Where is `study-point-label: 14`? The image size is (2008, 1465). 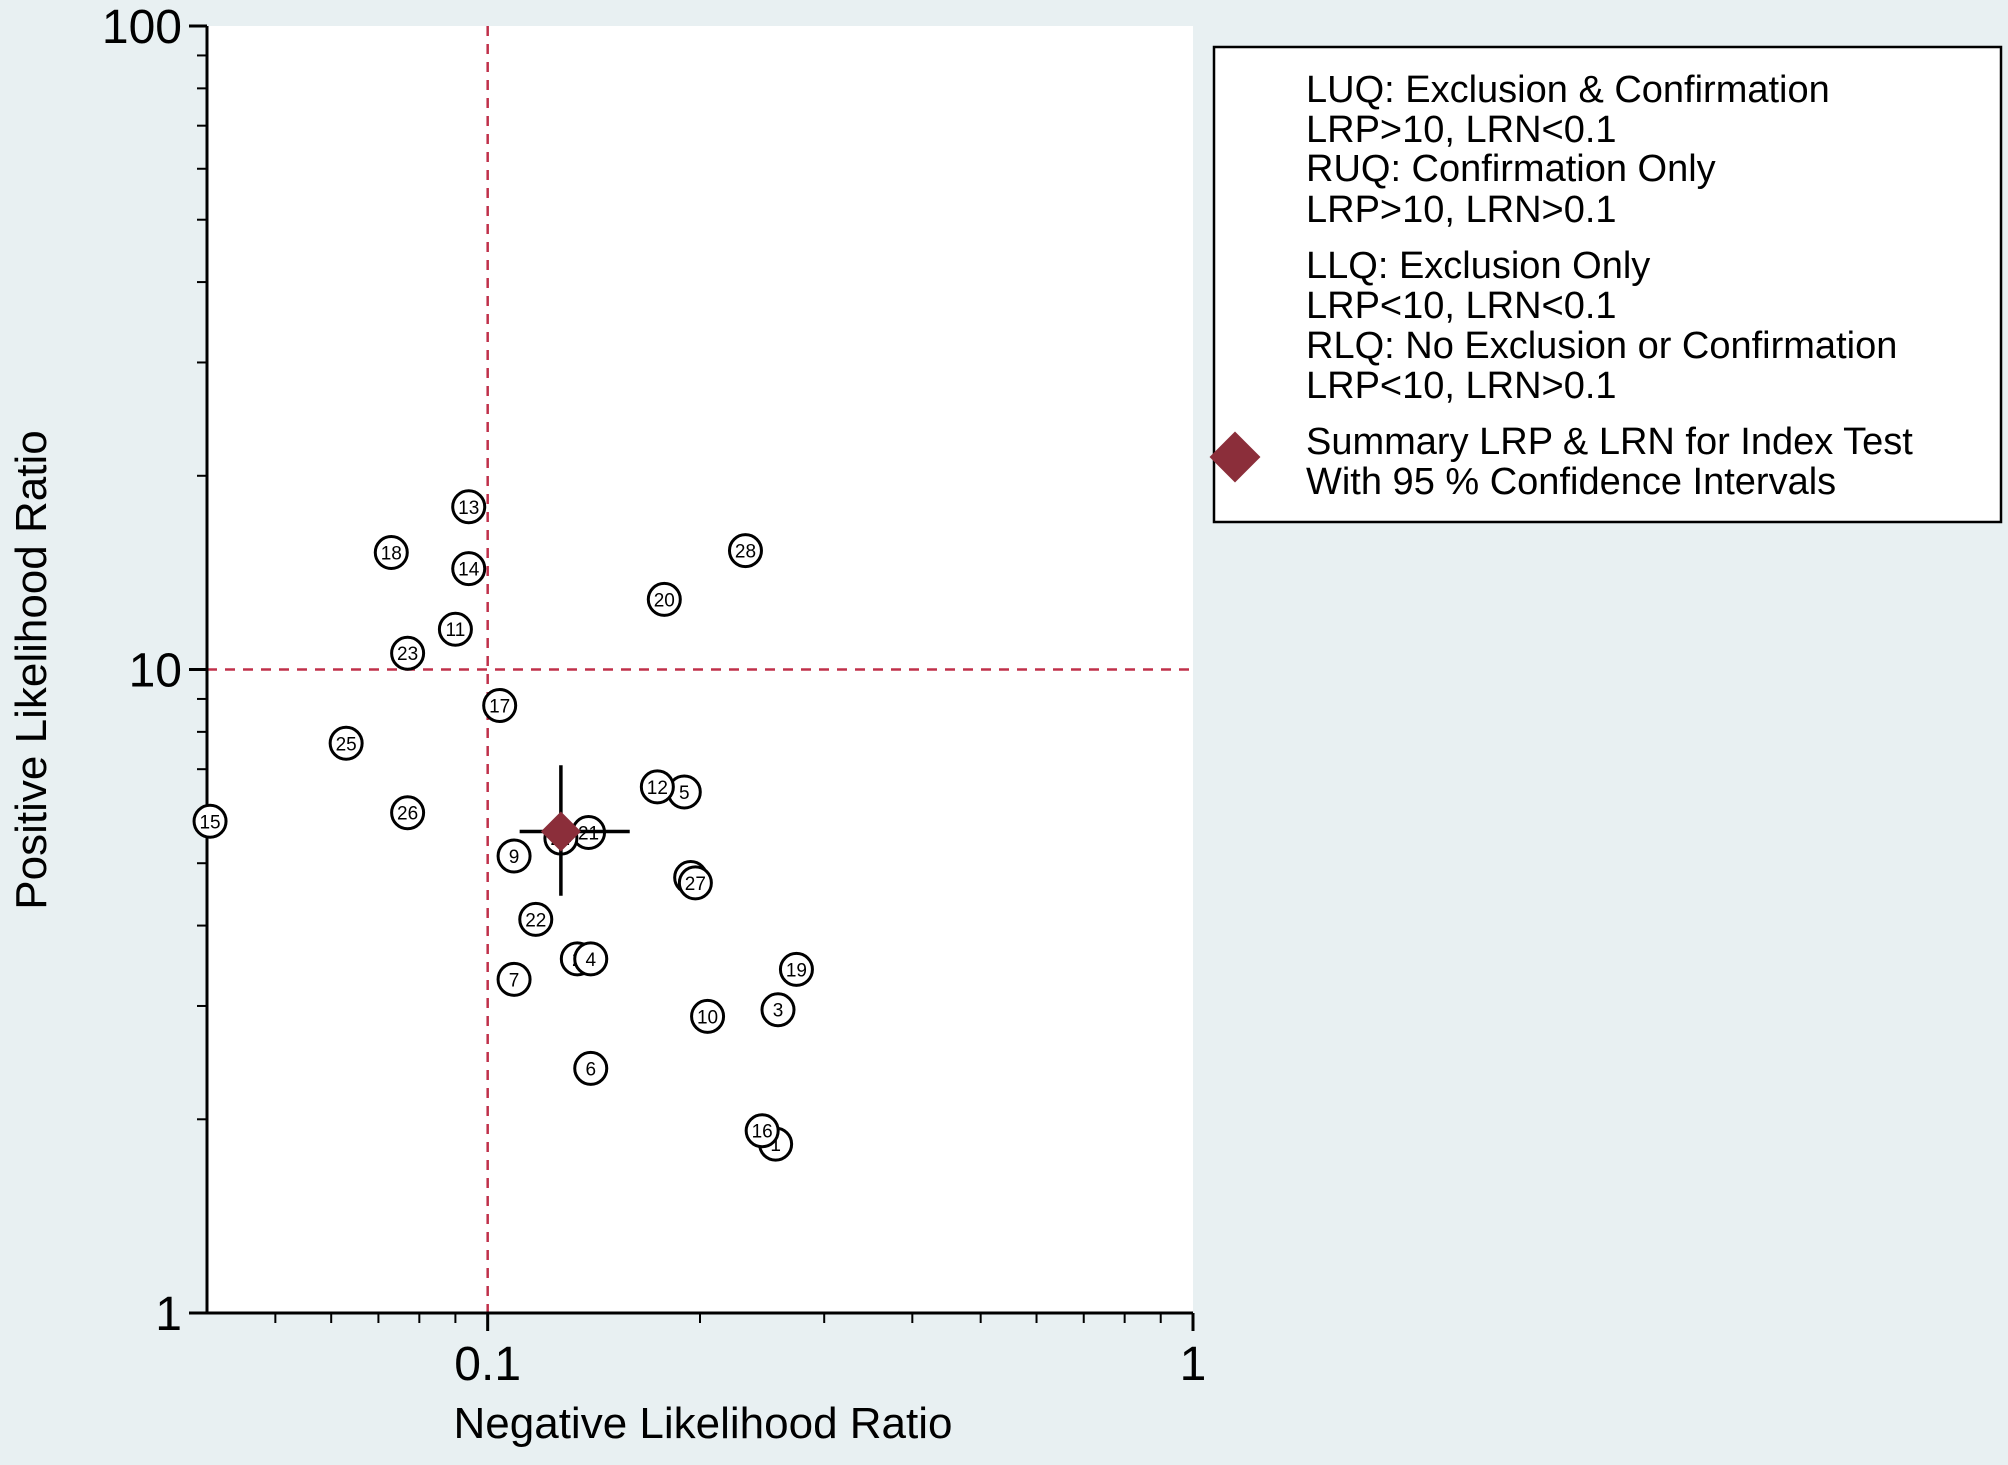
study-point-label: 14 is located at coordinates (469, 570).